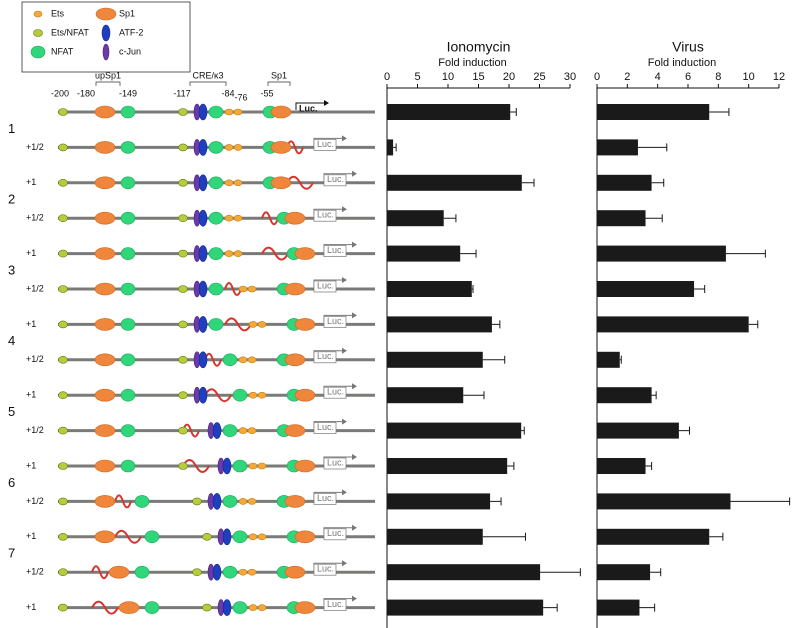 The image size is (800, 628). What do you see at coordinates (509, 77) in the screenshot?
I see `x-tick-label: 20` at bounding box center [509, 77].